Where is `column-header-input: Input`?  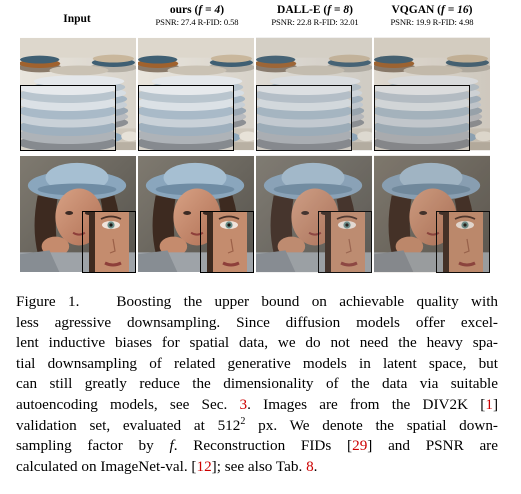
column-header-input: Input is located at coordinates (77, 15).